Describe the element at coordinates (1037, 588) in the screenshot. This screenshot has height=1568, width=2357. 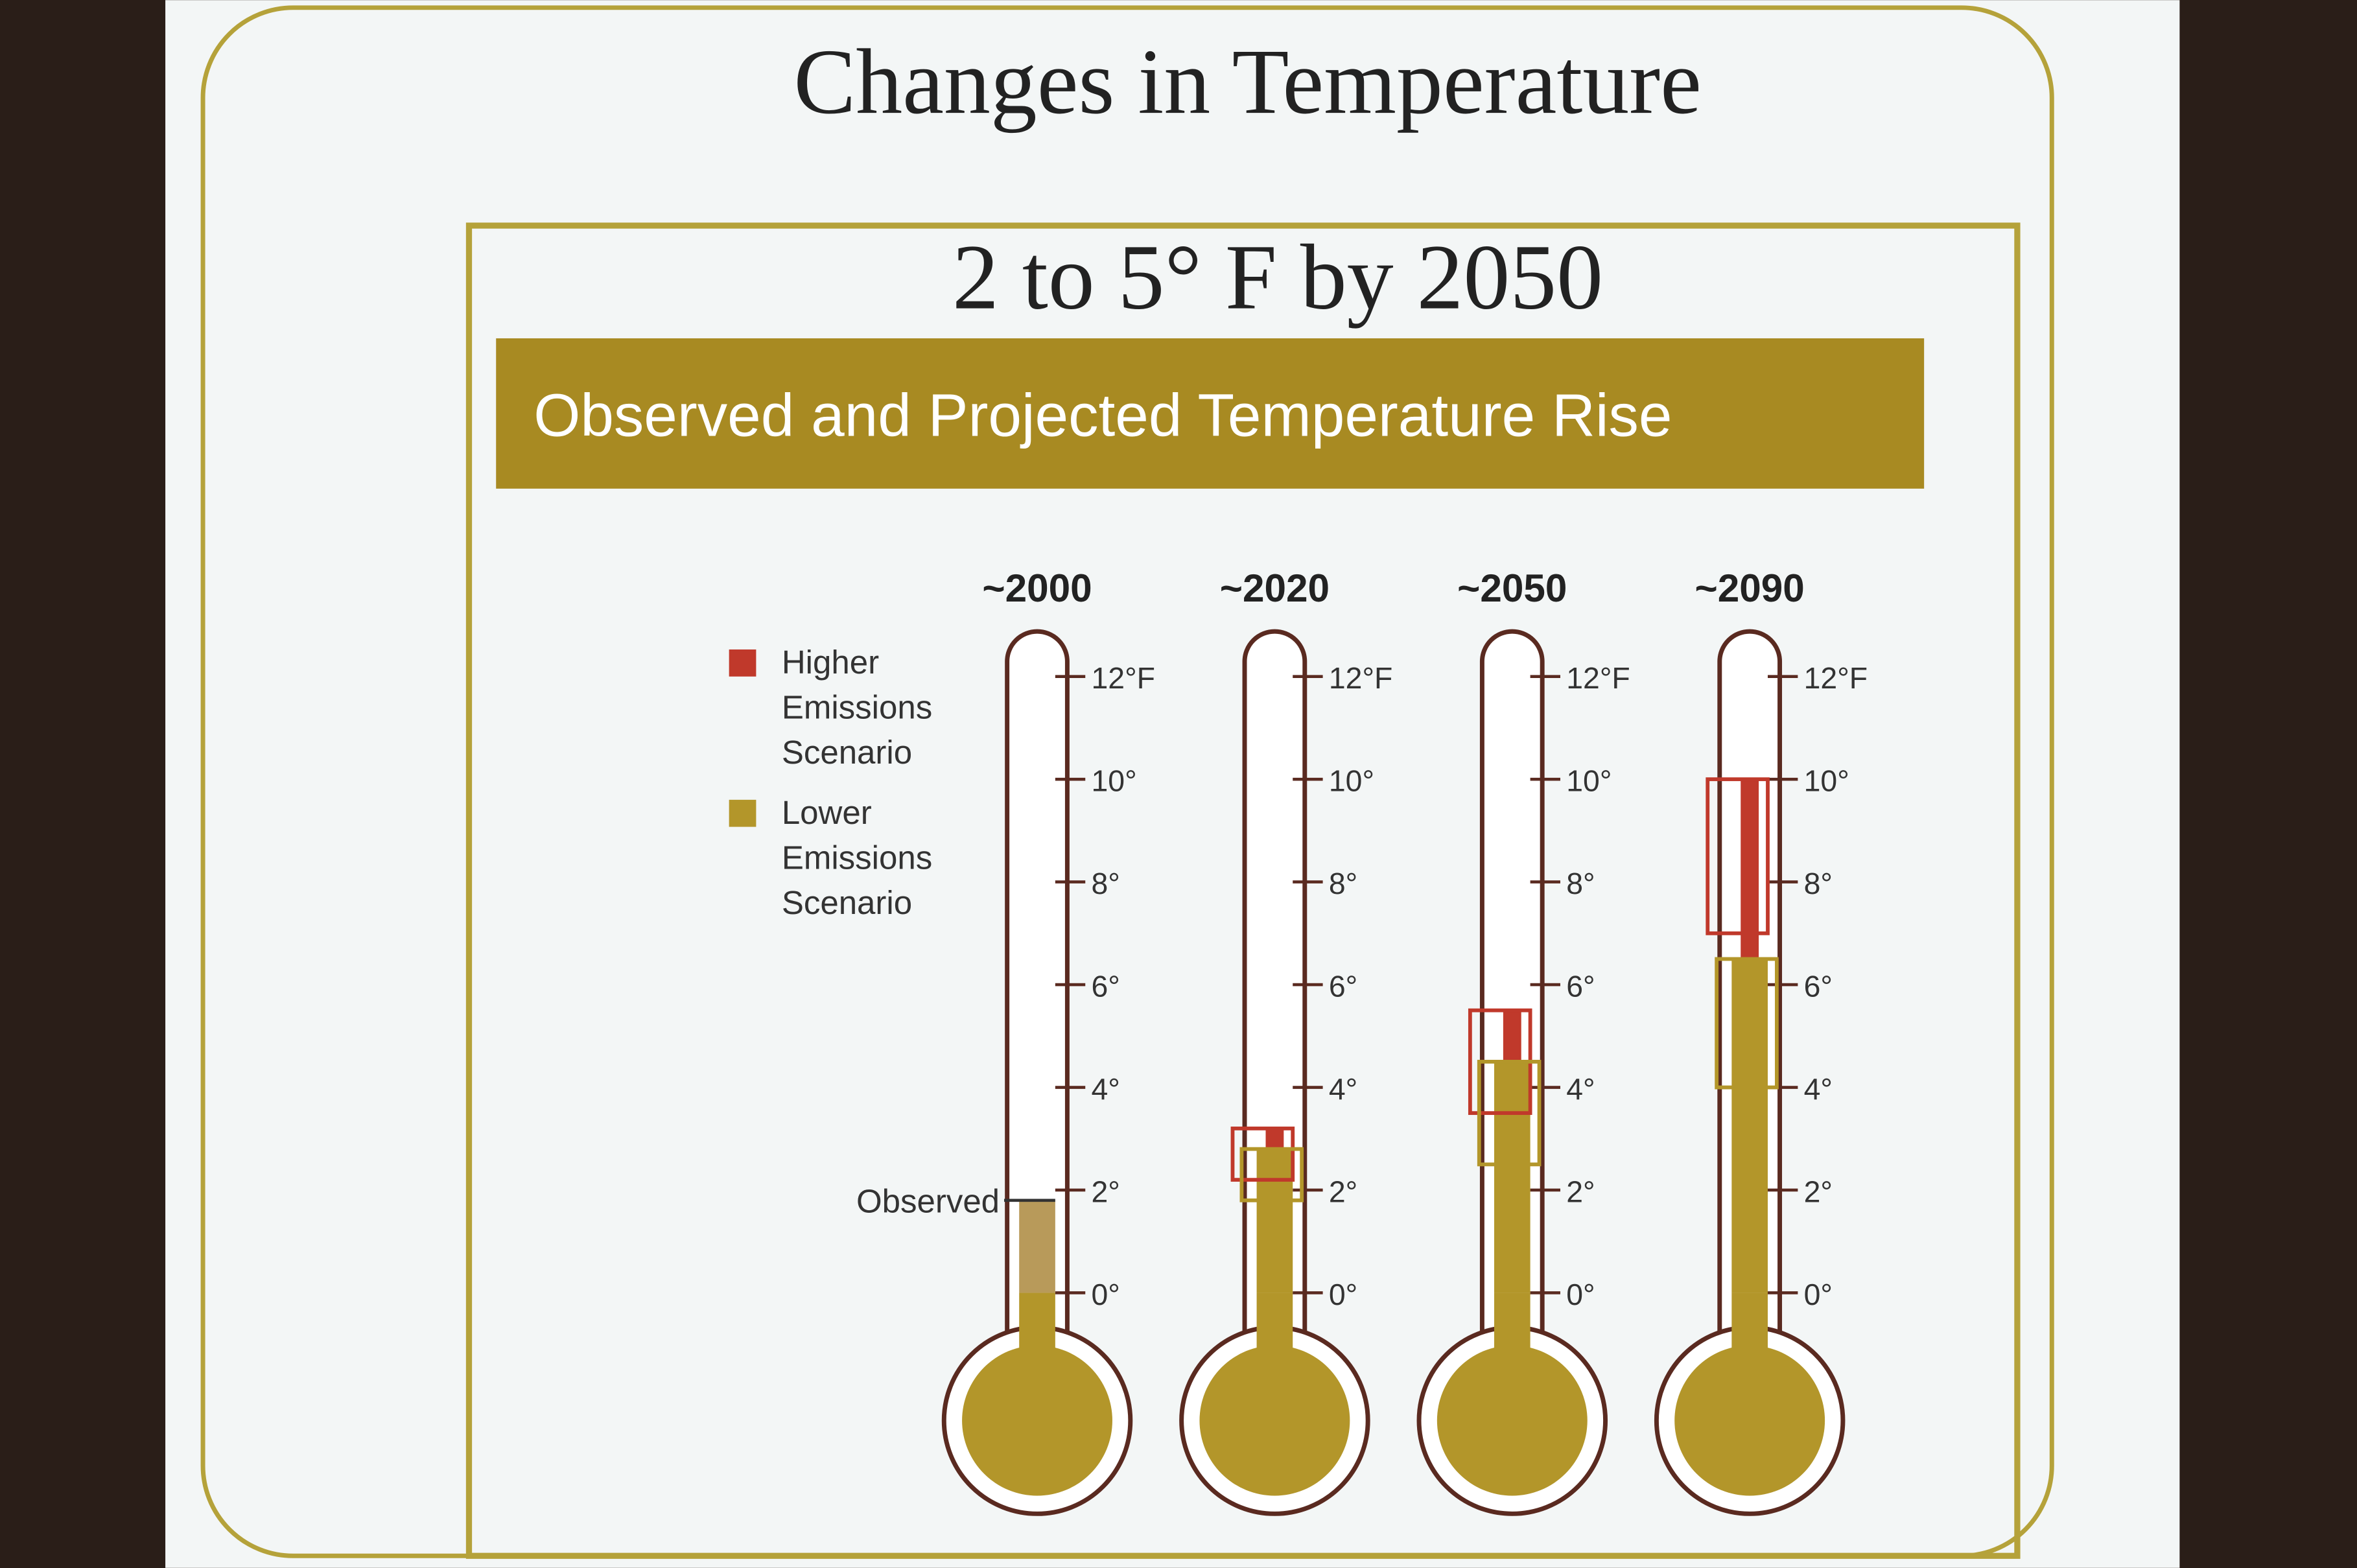
I see `category-label: ~2000` at that location.